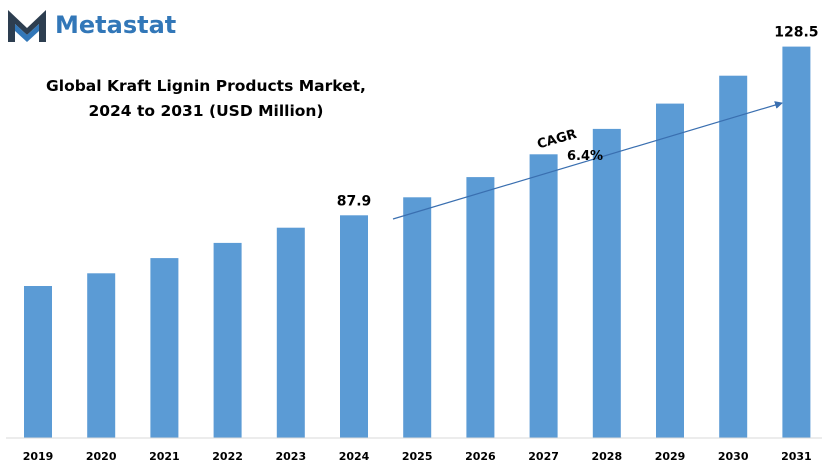 This screenshot has height=464, width=828. Describe the element at coordinates (670, 270) in the screenshot. I see `bar-2029` at that location.